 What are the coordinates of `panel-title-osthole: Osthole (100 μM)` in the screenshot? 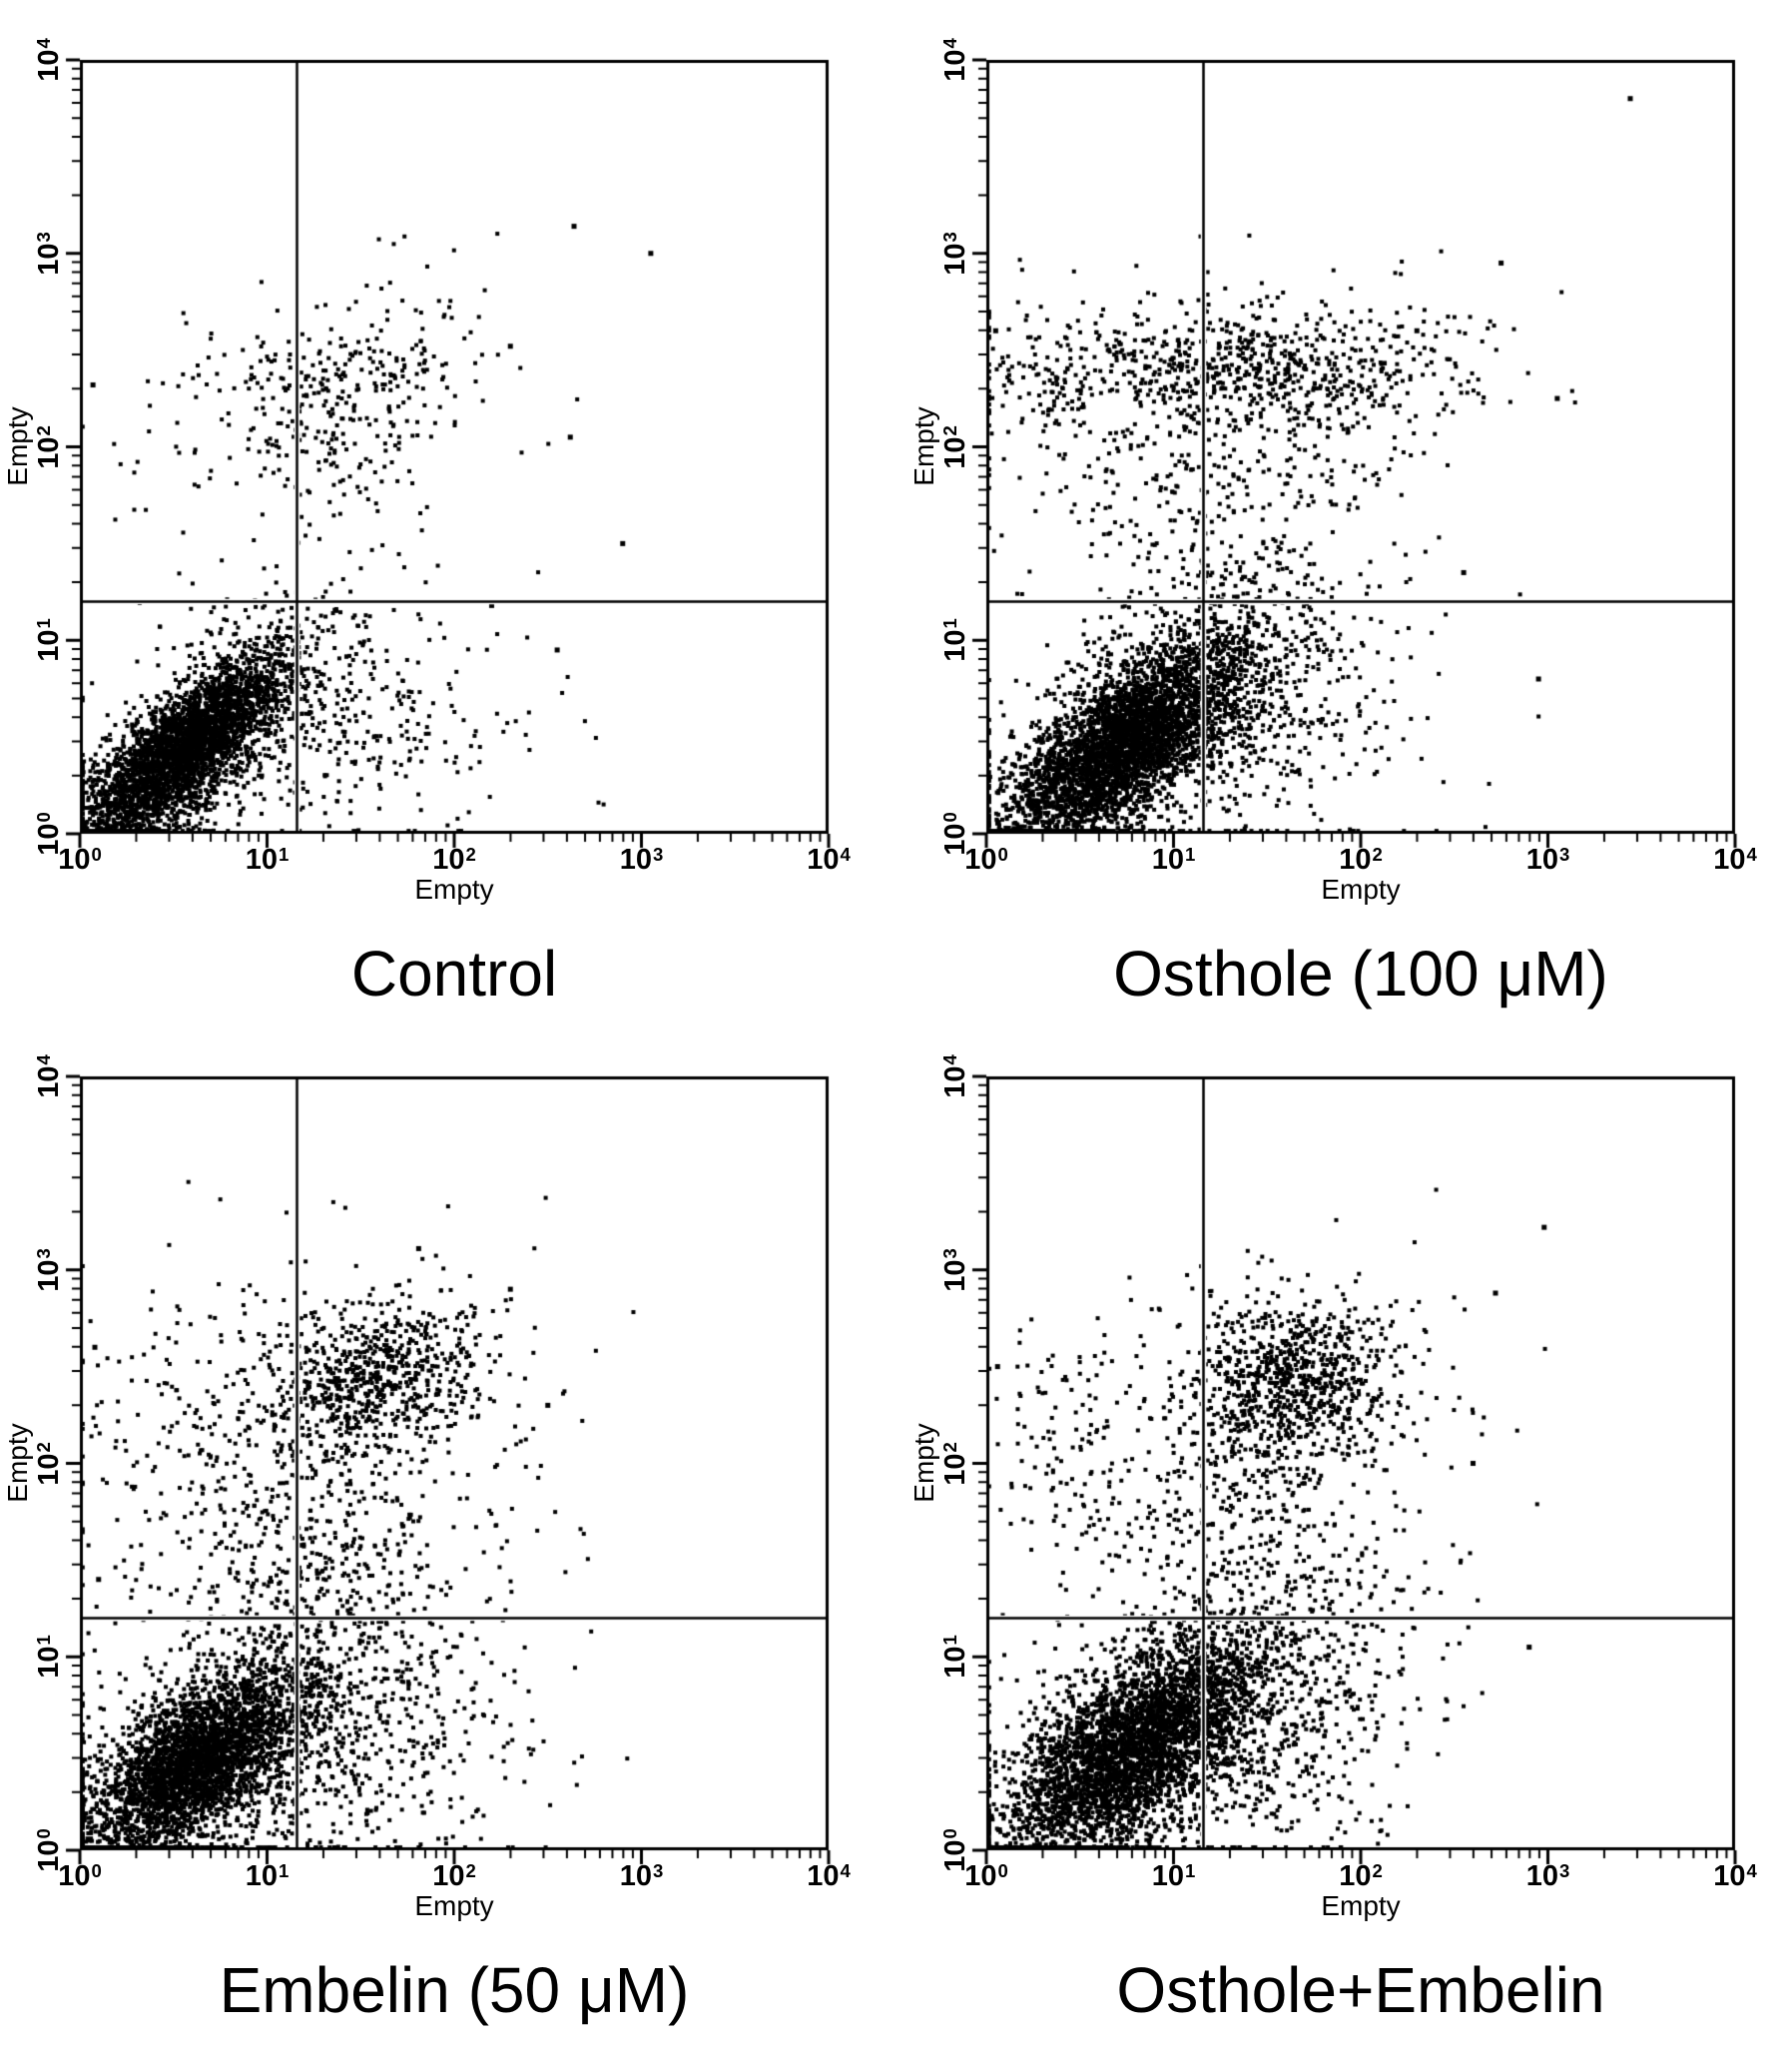 It's located at (1361, 974).